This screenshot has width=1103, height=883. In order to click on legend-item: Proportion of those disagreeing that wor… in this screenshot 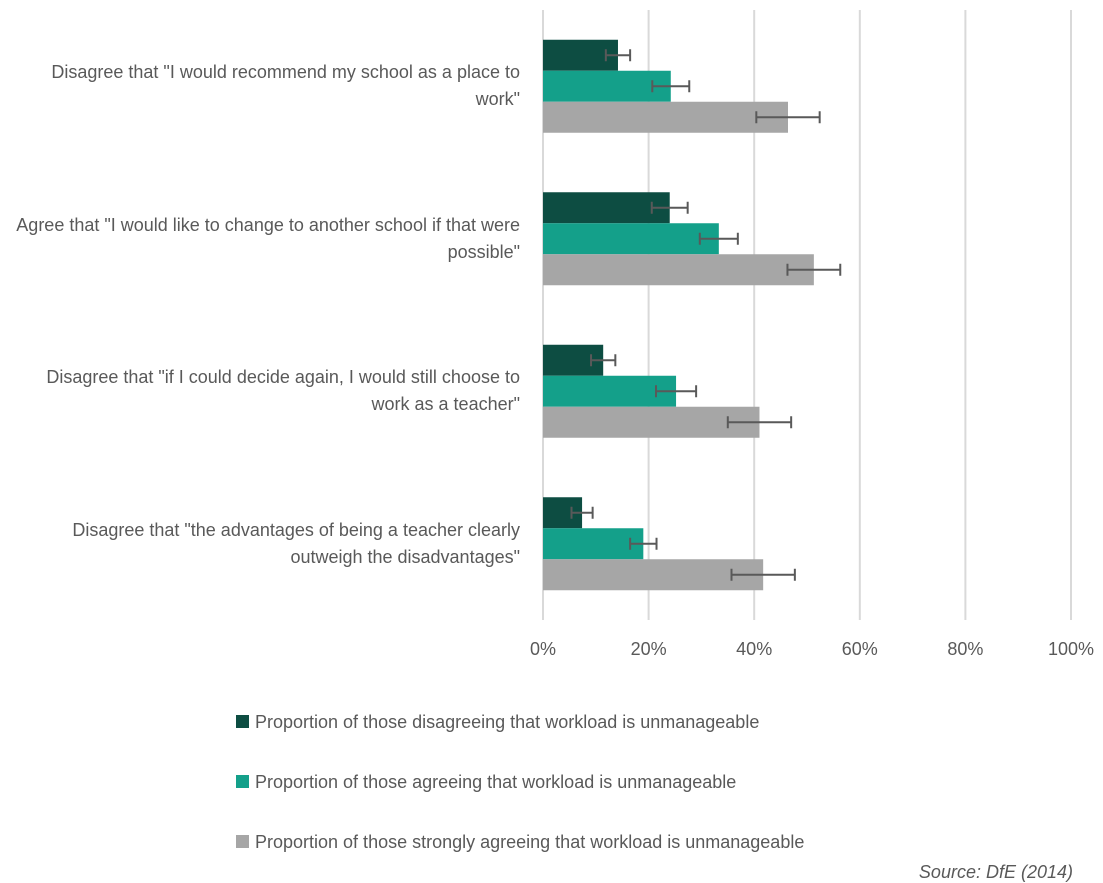, I will do `click(521, 722)`.